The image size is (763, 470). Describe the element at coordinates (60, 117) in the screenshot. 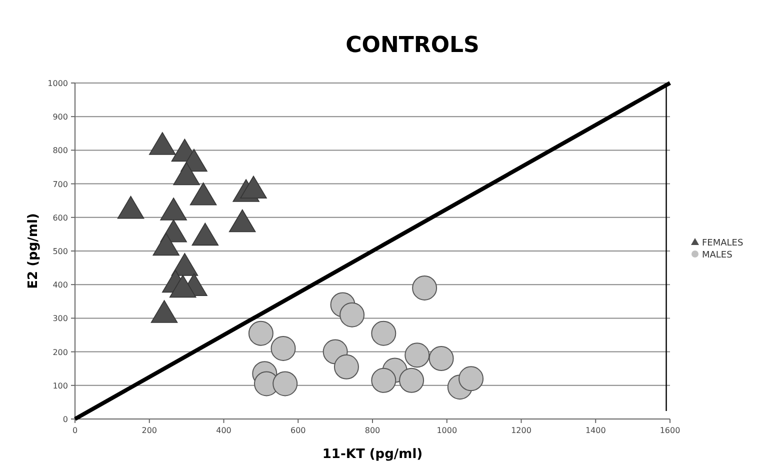

I see `y-tick-label: 900` at that location.